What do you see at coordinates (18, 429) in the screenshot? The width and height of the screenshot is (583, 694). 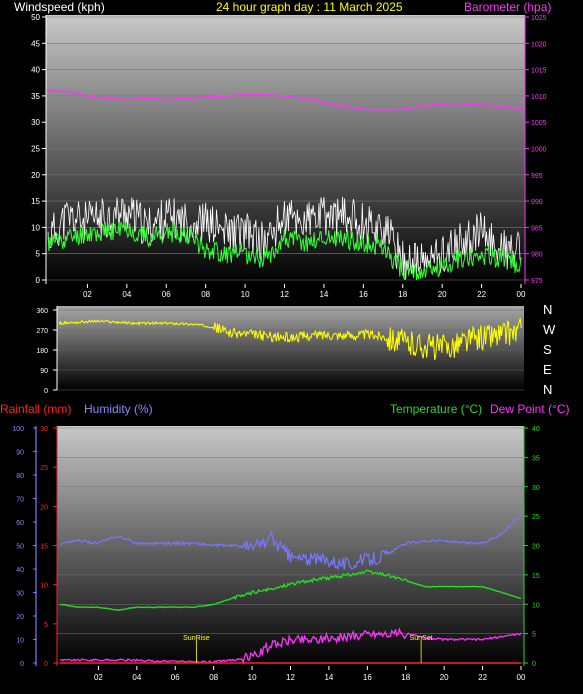 I see `humidity-ytick-label: 100` at bounding box center [18, 429].